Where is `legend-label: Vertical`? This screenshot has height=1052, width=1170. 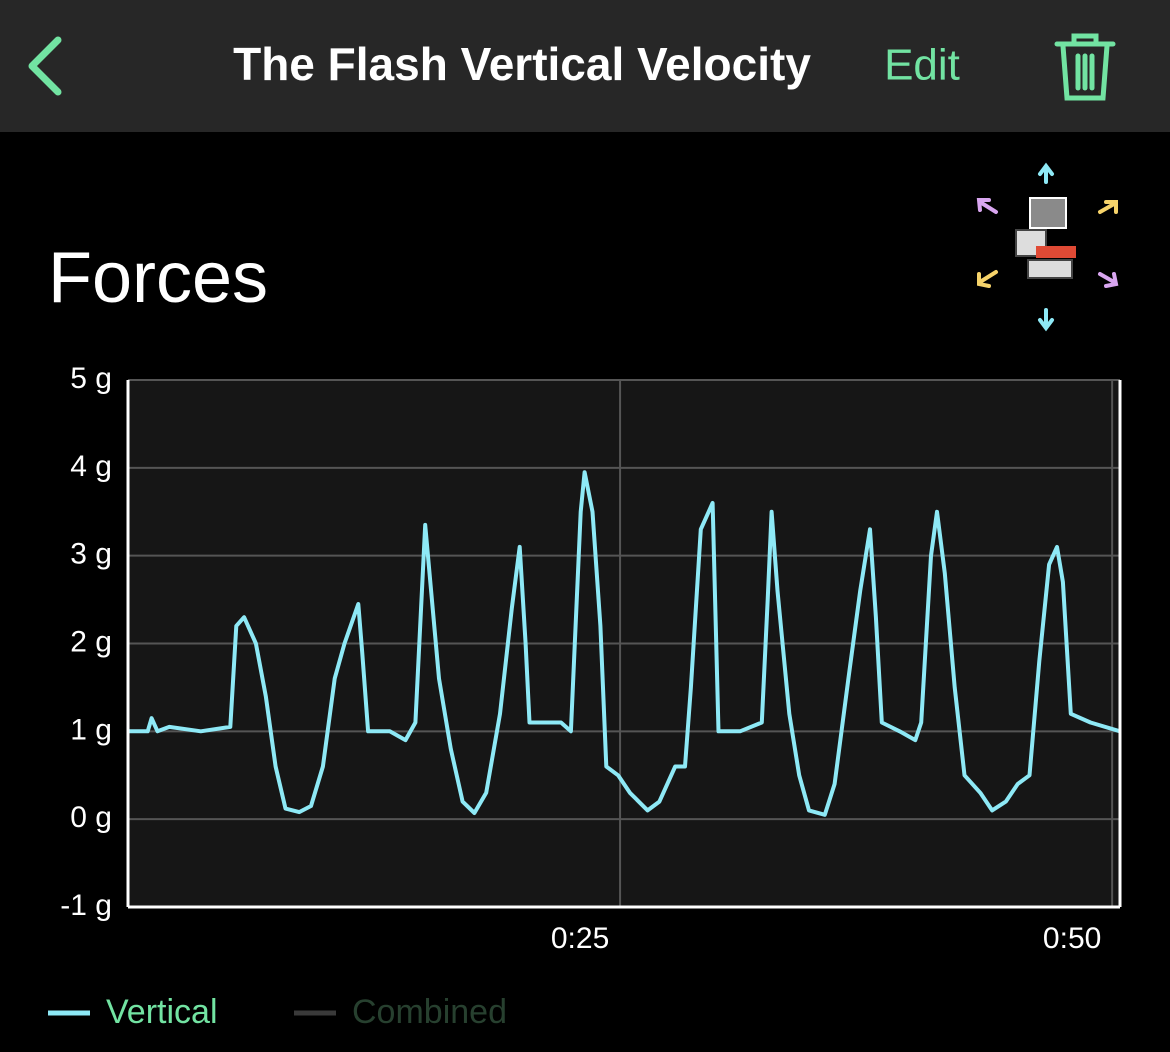 legend-label: Vertical is located at coordinates (162, 1012).